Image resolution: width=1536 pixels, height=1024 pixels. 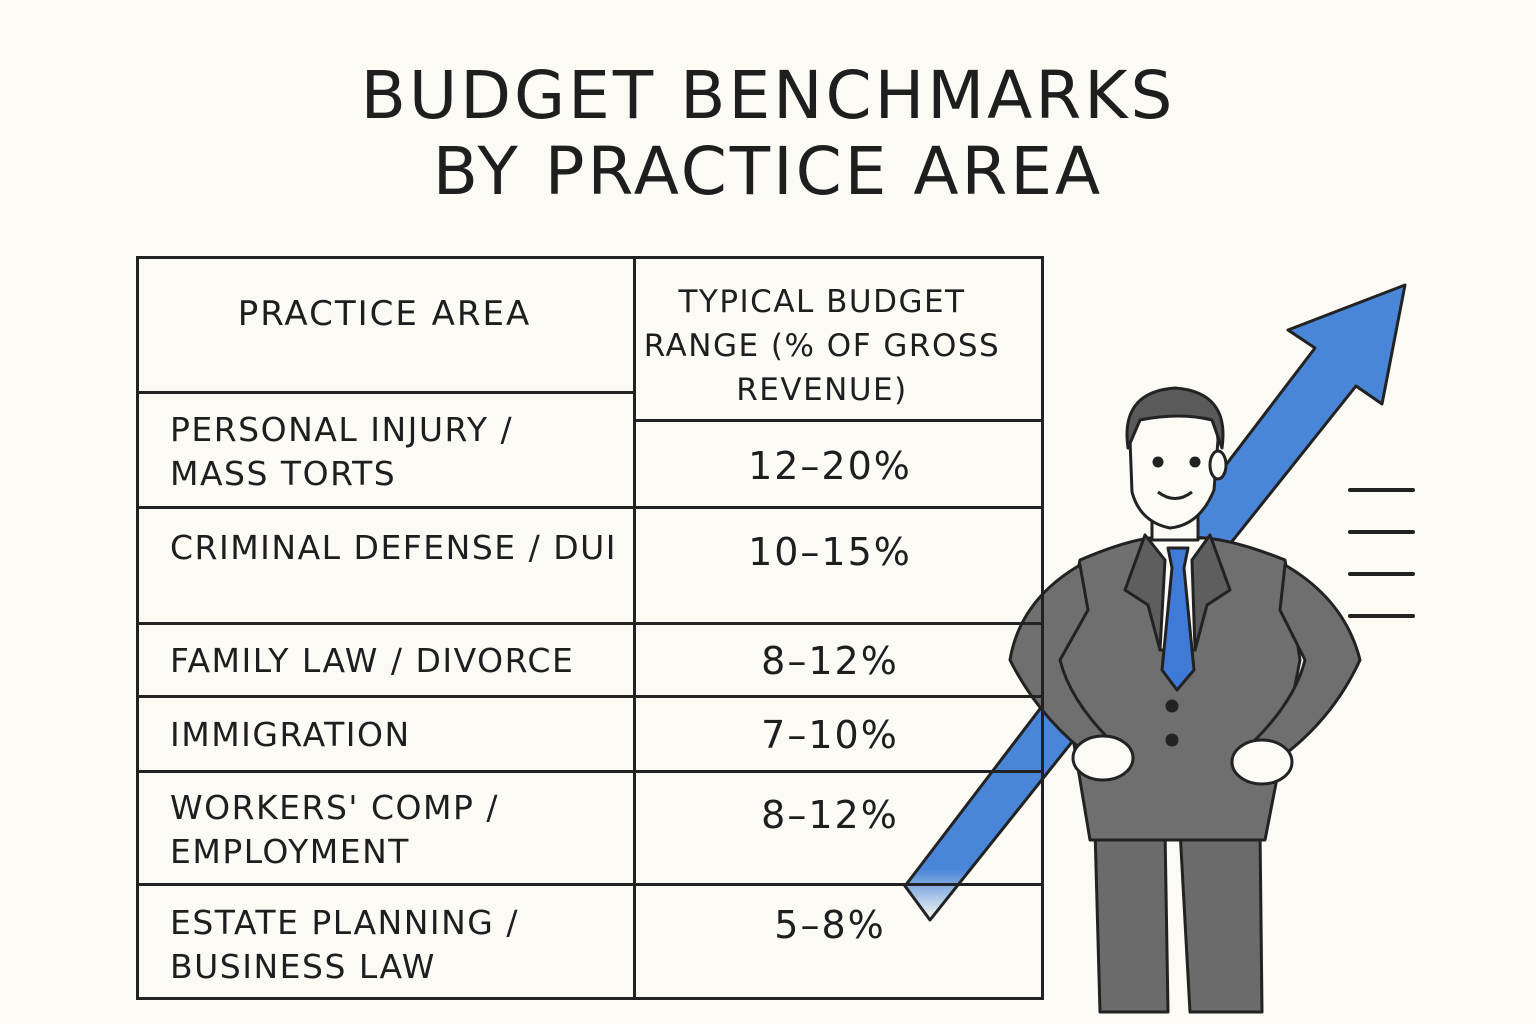 I want to click on title-line-1: BUDGET BENCHMARKS, so click(x=768, y=95).